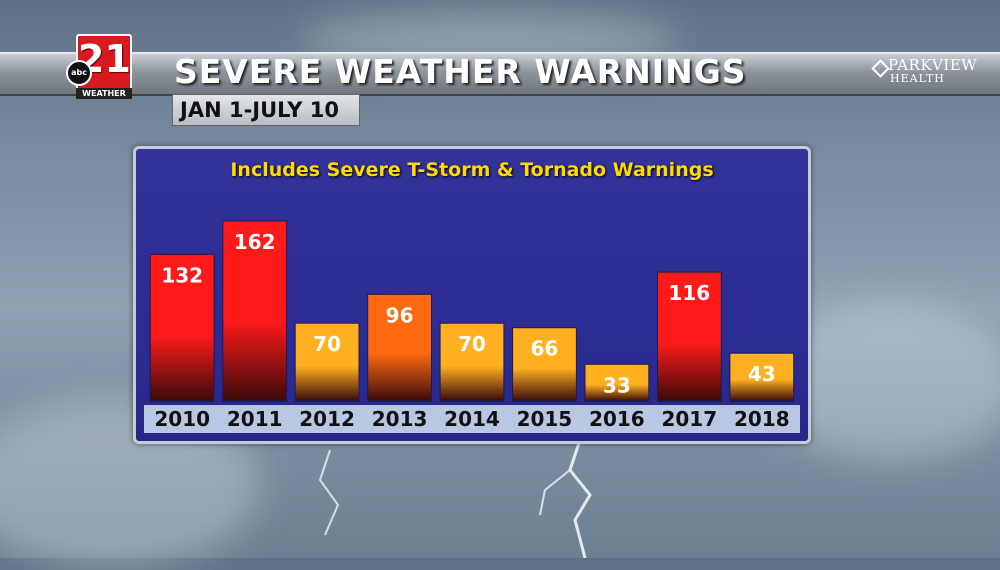  What do you see at coordinates (327, 362) in the screenshot?
I see `bar-2012` at bounding box center [327, 362].